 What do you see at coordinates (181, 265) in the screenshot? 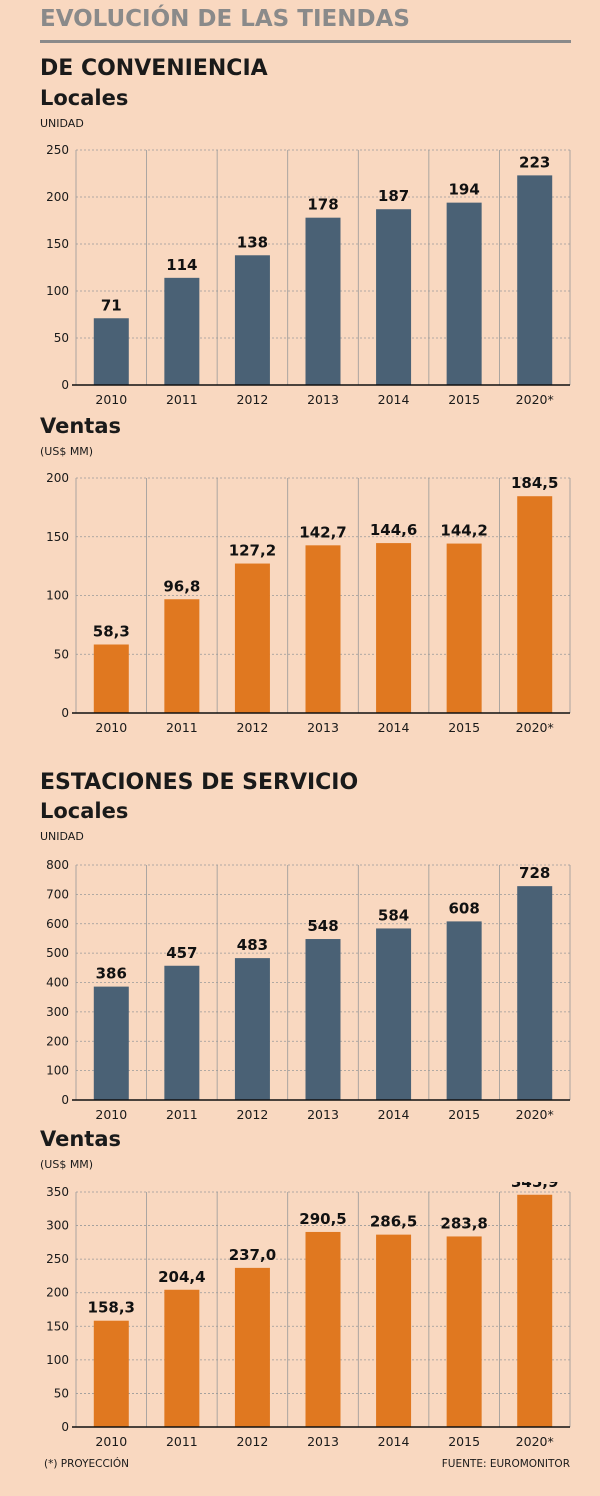
I see `data-label: 114` at bounding box center [181, 265].